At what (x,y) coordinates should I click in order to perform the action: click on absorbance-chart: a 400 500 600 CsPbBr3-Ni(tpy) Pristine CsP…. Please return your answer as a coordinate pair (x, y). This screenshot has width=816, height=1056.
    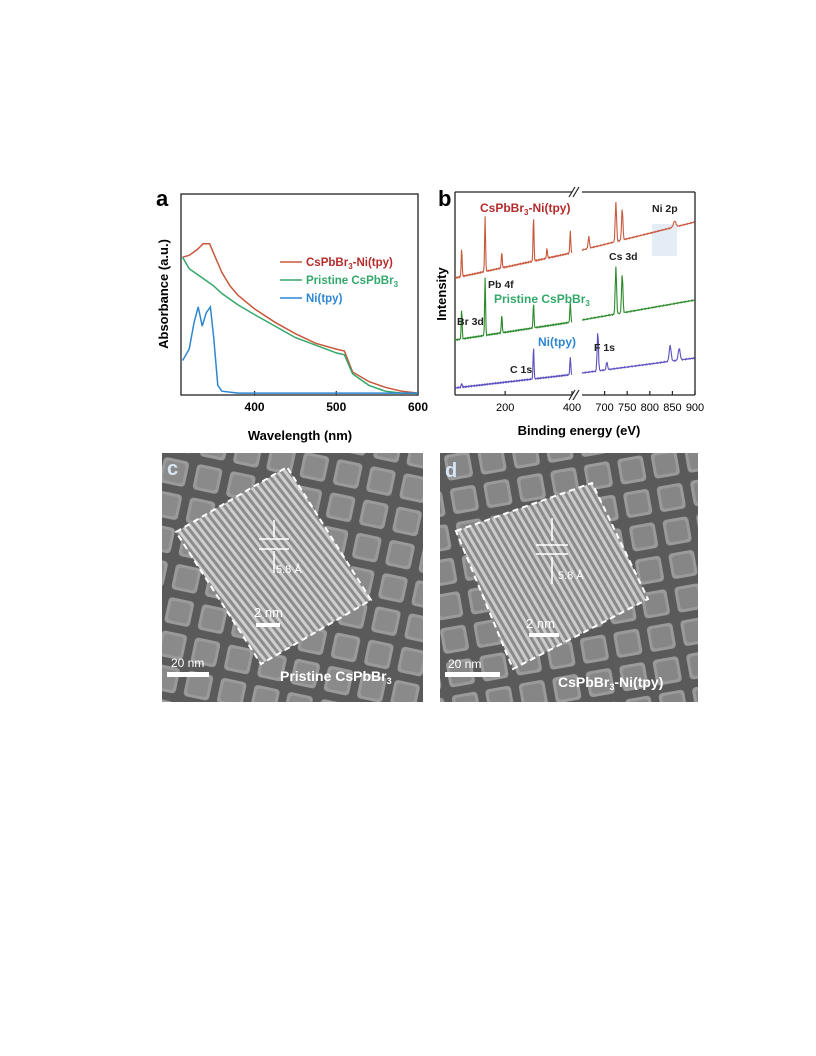
    Looking at the image, I should click on (292, 314).